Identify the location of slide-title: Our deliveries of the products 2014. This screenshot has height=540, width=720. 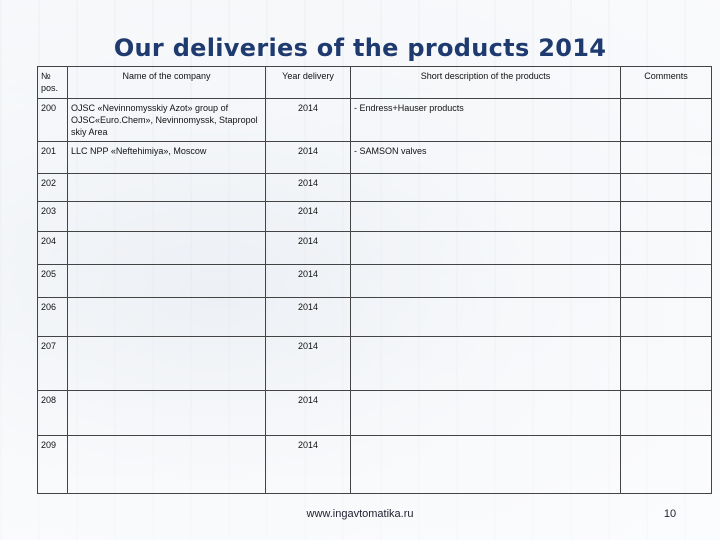
(360, 48).